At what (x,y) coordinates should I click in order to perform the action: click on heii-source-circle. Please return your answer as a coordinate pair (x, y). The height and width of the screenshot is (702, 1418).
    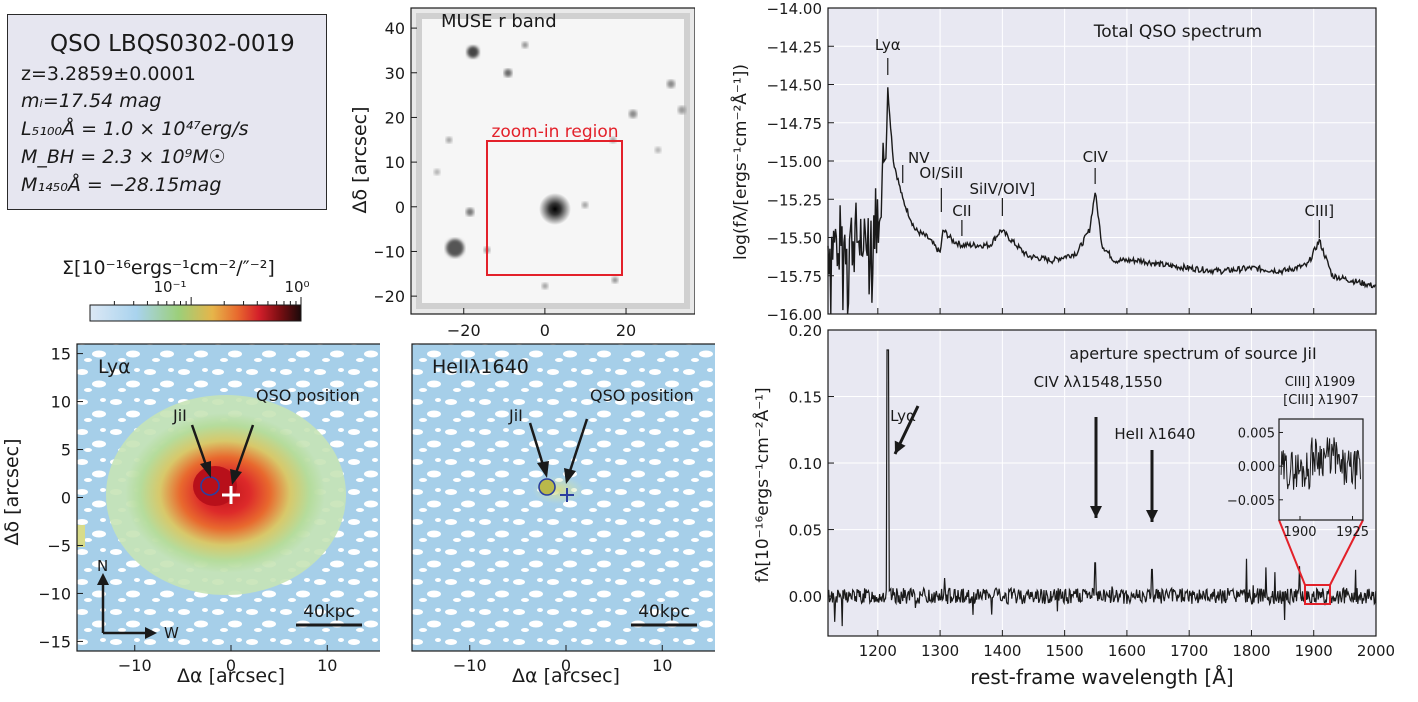
    Looking at the image, I should click on (547, 487).